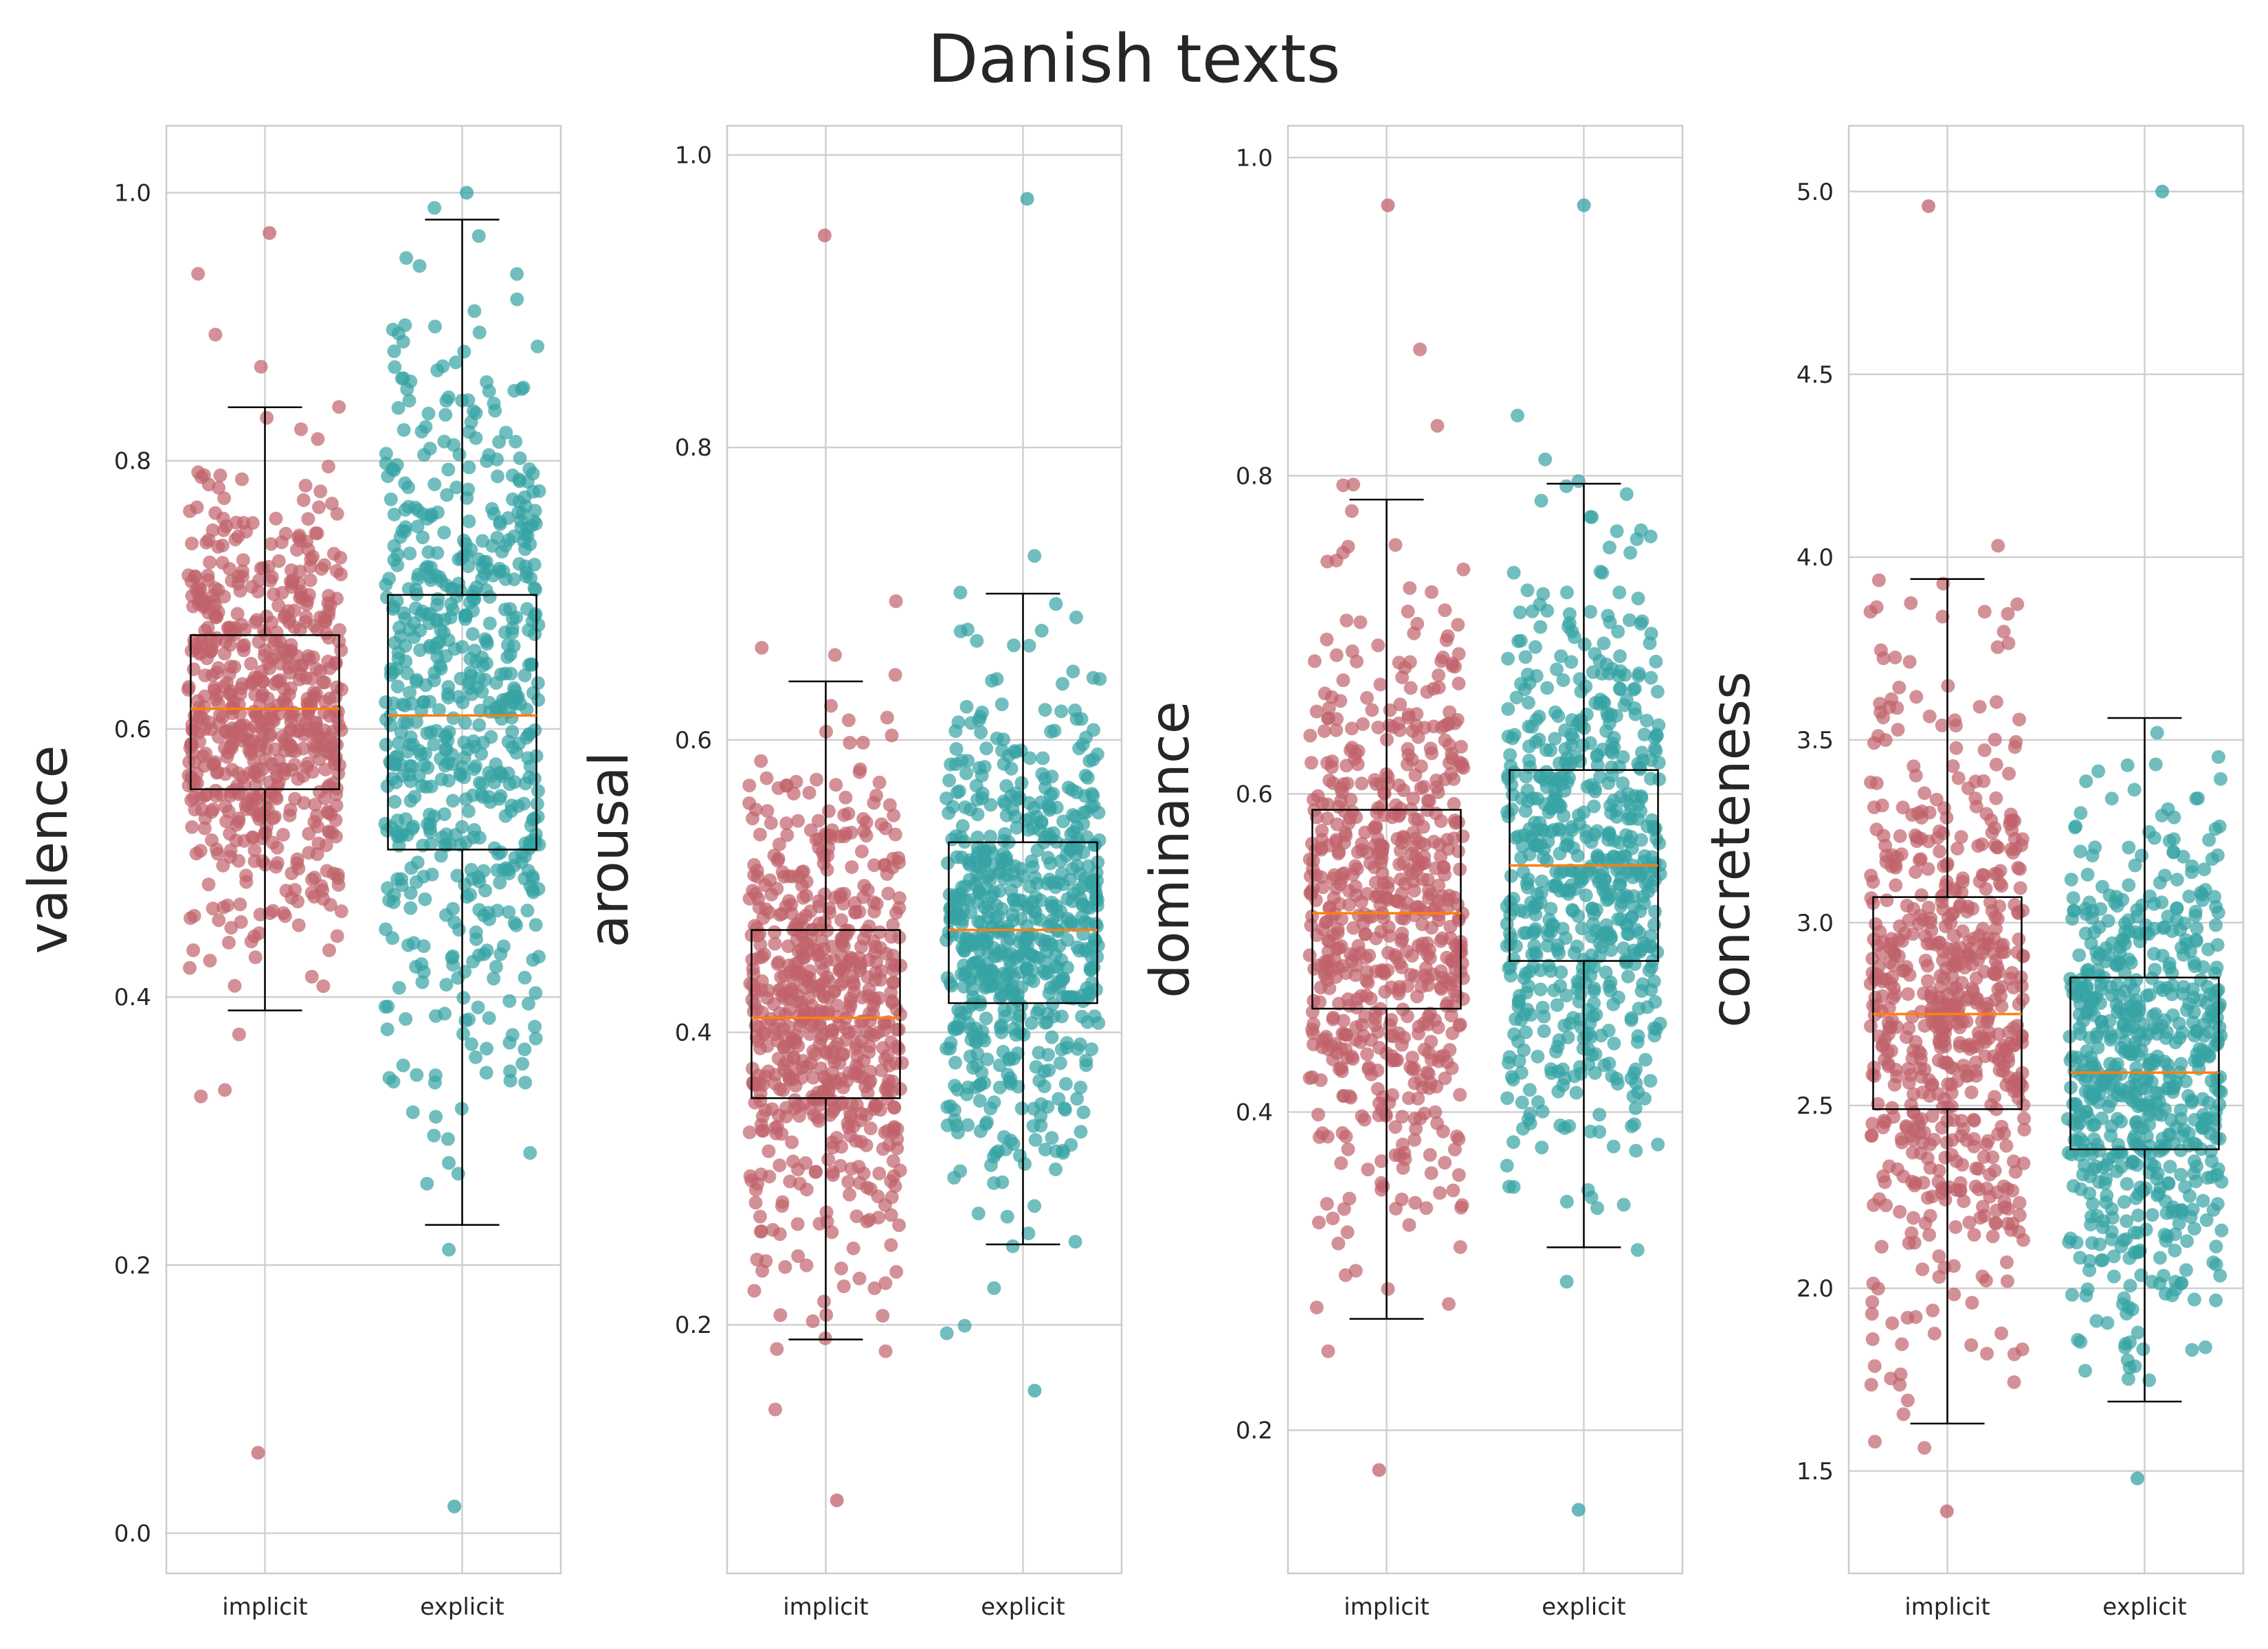 The height and width of the screenshot is (1649, 2268). What do you see at coordinates (1946, 1511) in the screenshot?
I see `outlier-point` at bounding box center [1946, 1511].